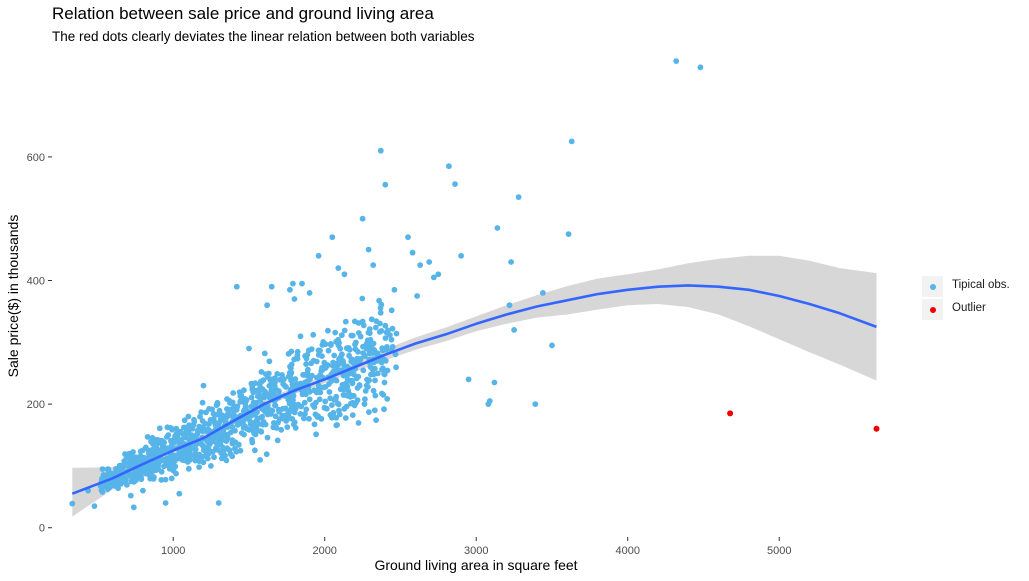 This screenshot has height=581, width=1029. Describe the element at coordinates (36, 405) in the screenshot. I see `y-tick-label: 200` at that location.